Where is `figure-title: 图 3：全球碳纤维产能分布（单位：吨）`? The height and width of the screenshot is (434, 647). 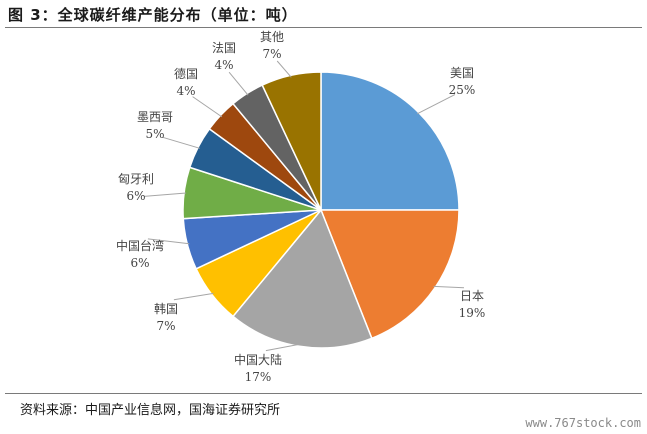
figure-title: 图 3：全球碳纤维产能分布（单位：吨） is located at coordinates (153, 15).